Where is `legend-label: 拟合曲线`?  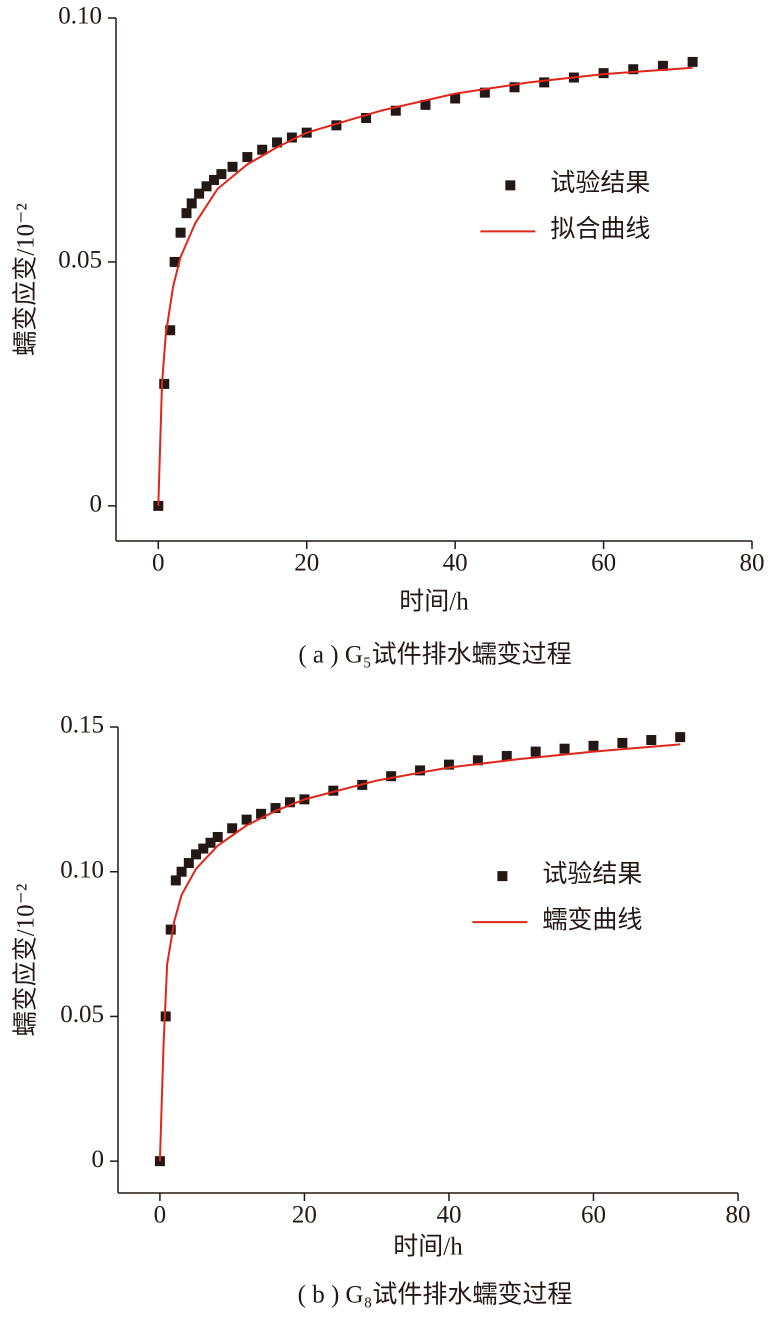
legend-label: 拟合曲线 is located at coordinates (600, 229).